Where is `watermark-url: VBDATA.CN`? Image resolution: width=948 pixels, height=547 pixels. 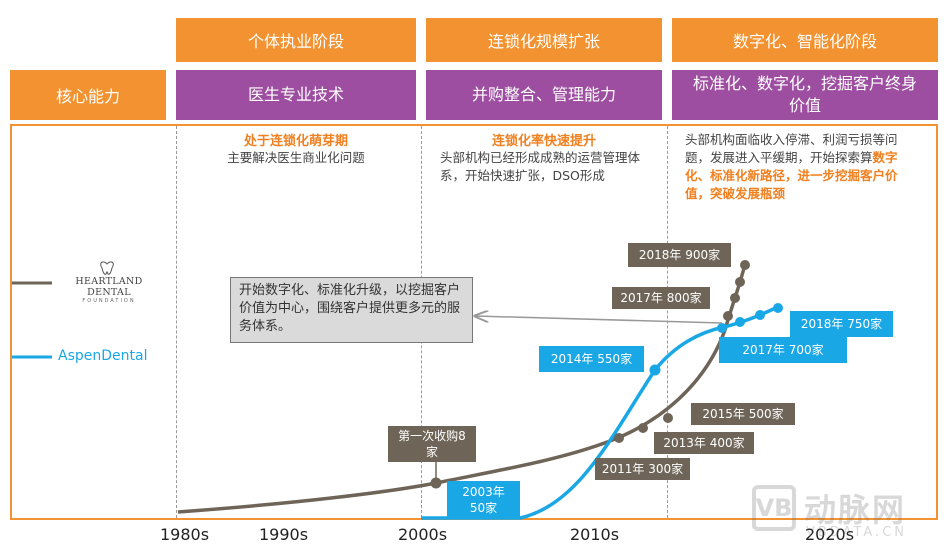
watermark-url: VBDATA.CN is located at coordinates (857, 532).